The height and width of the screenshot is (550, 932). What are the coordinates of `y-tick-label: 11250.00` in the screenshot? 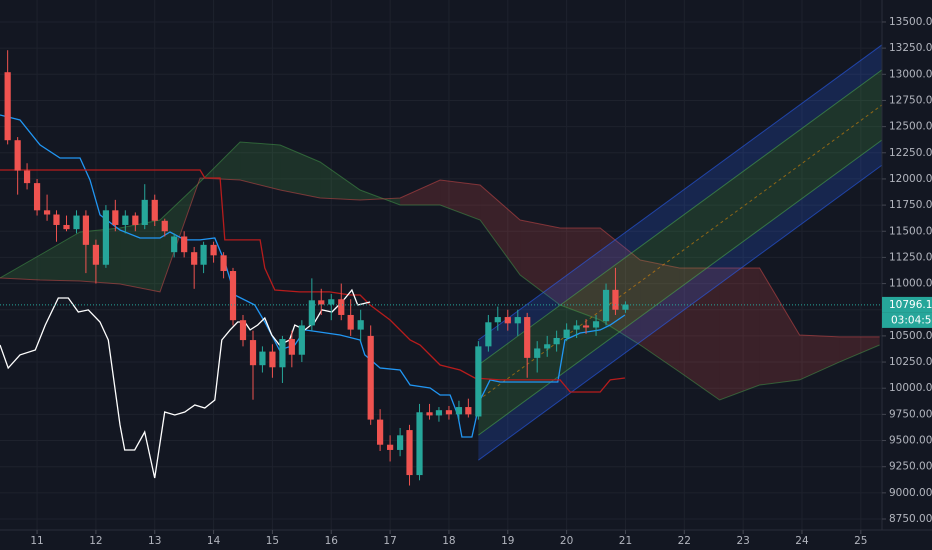 It's located at (910, 257).